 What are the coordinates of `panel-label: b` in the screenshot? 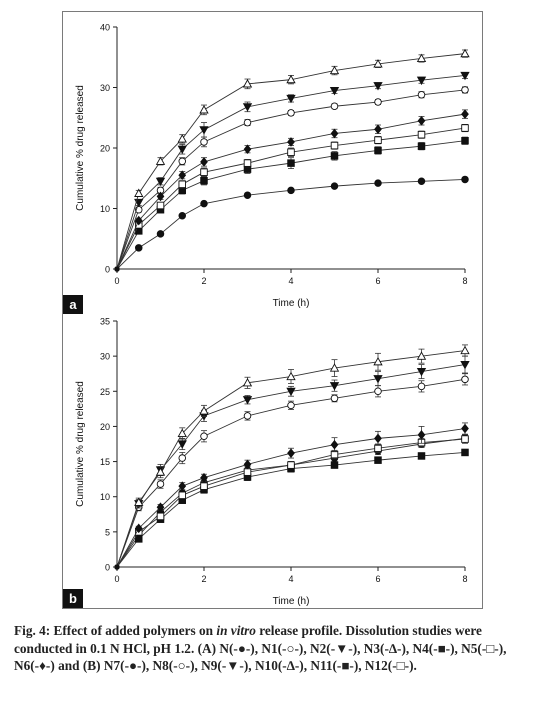 It's located at (73, 598).